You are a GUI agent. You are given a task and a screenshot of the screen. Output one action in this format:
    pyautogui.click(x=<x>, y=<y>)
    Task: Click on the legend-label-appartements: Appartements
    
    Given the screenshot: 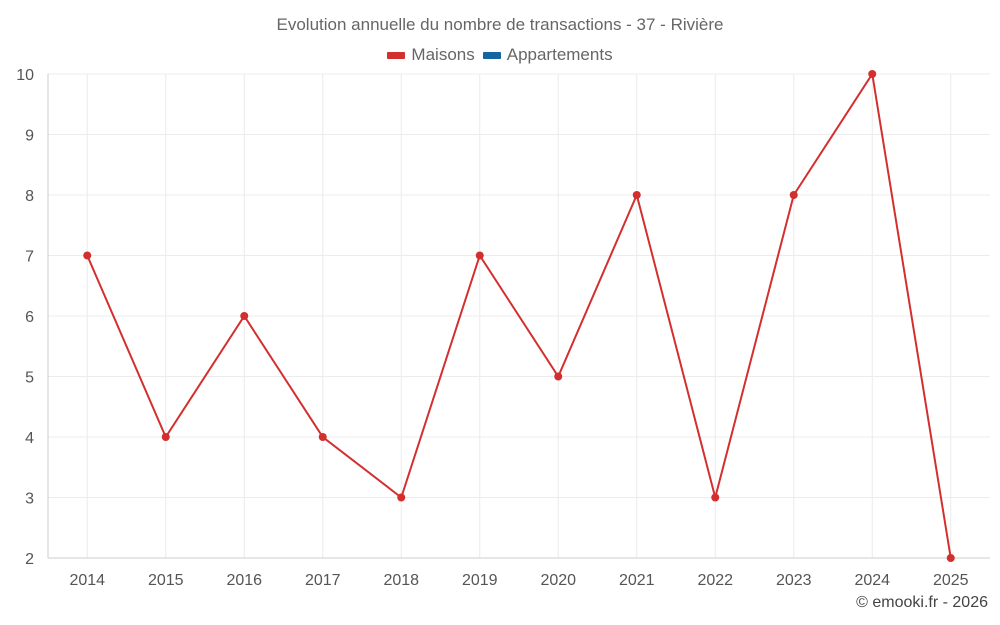 What is the action you would take?
    pyautogui.click(x=559, y=54)
    